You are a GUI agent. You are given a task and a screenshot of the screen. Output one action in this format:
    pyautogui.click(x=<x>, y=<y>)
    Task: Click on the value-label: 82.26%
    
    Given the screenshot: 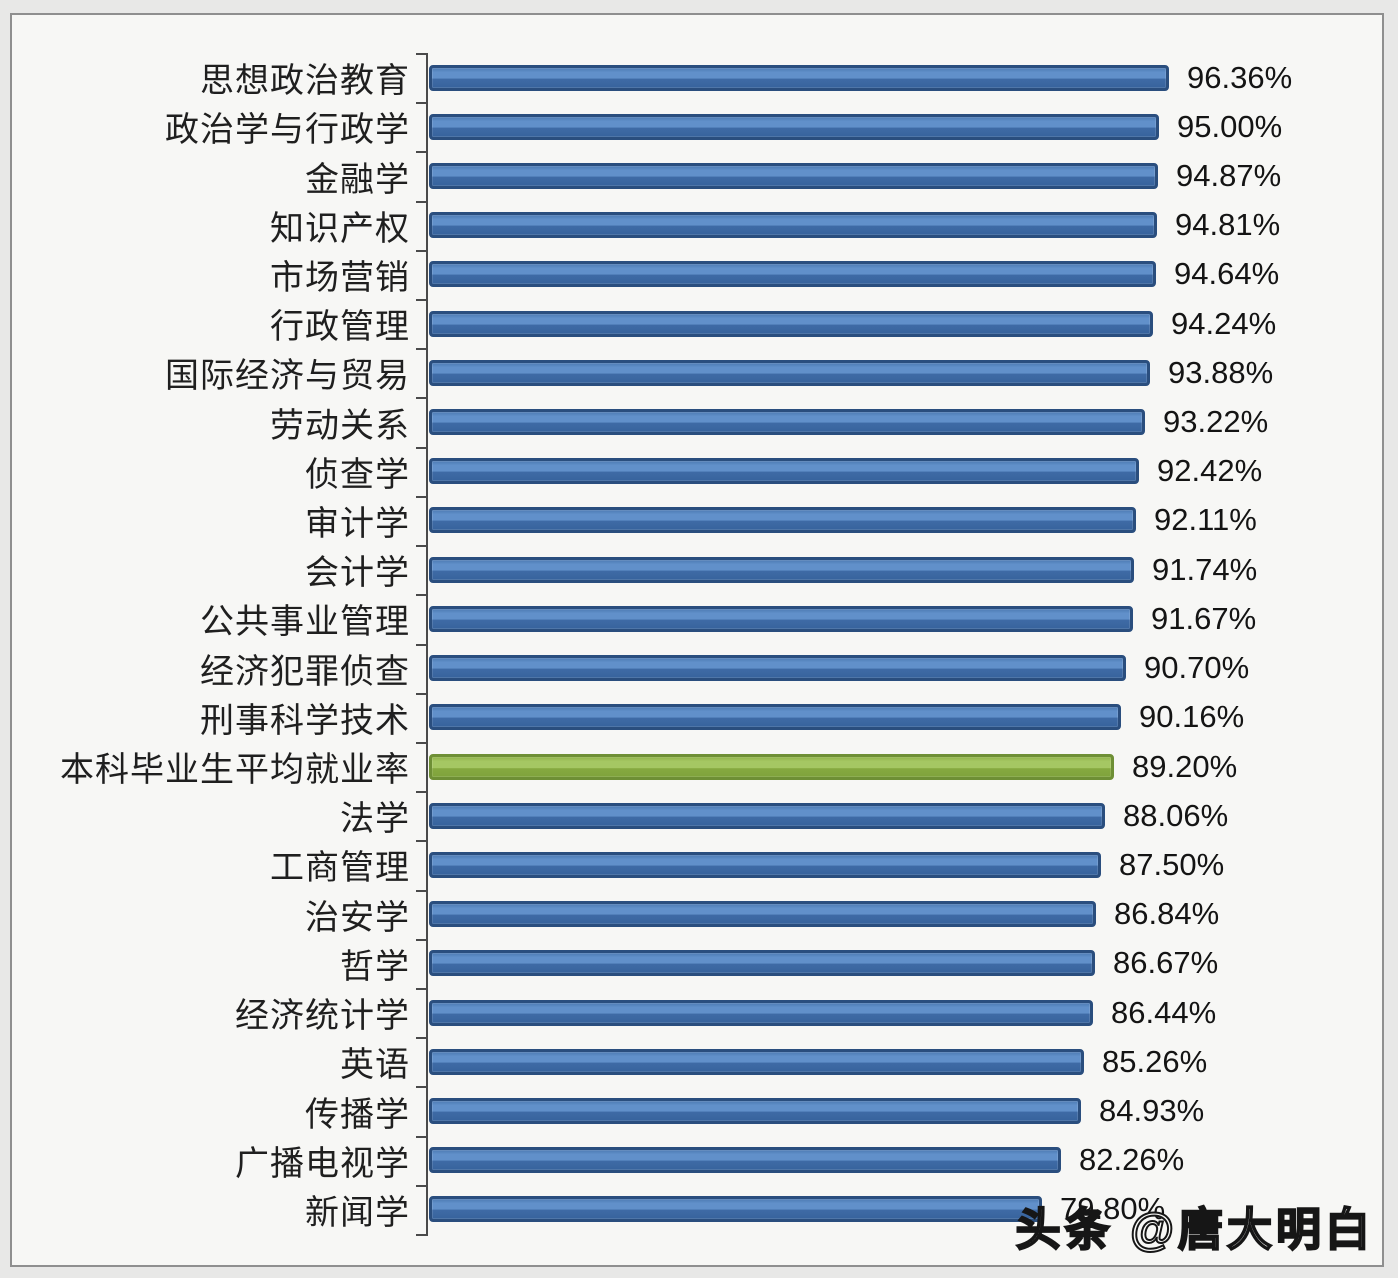 What is the action you would take?
    pyautogui.click(x=1132, y=1160)
    